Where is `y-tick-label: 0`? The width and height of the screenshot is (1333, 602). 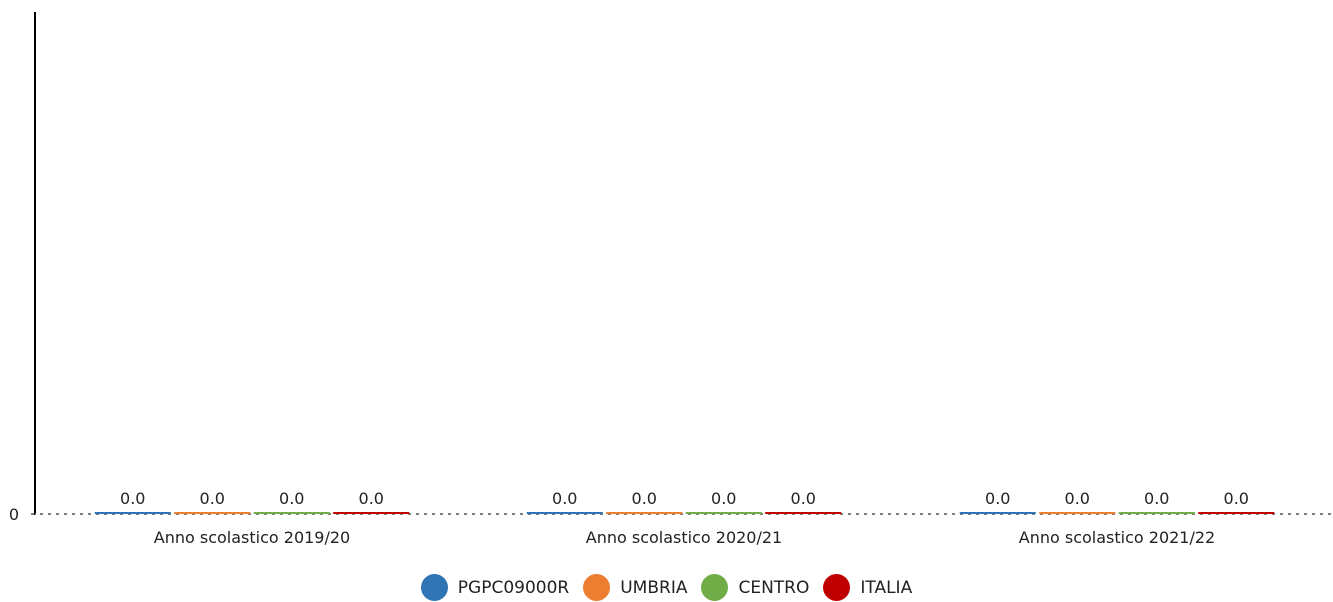 y-tick-label: 0 is located at coordinates (14, 514).